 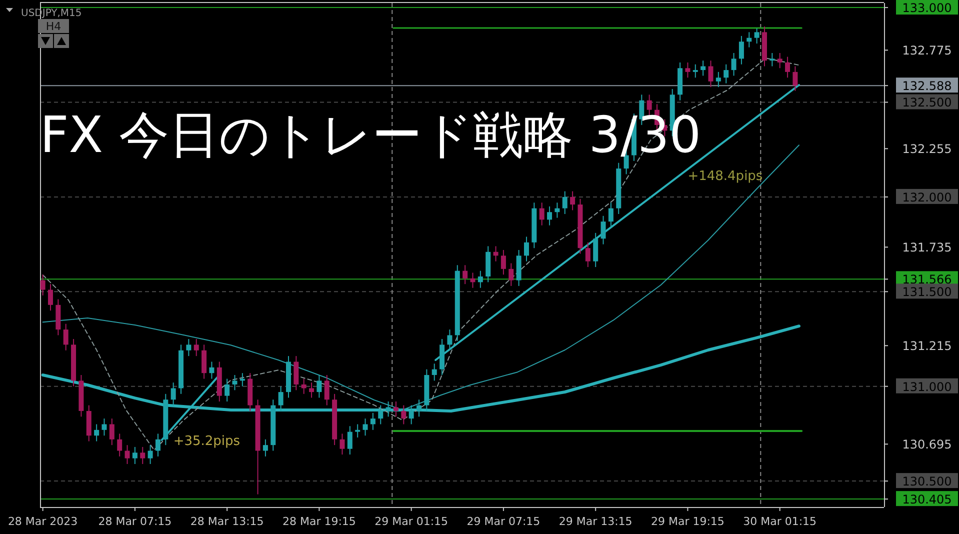 I want to click on x-tick-label: 30 Mar 01:15, so click(x=780, y=521).